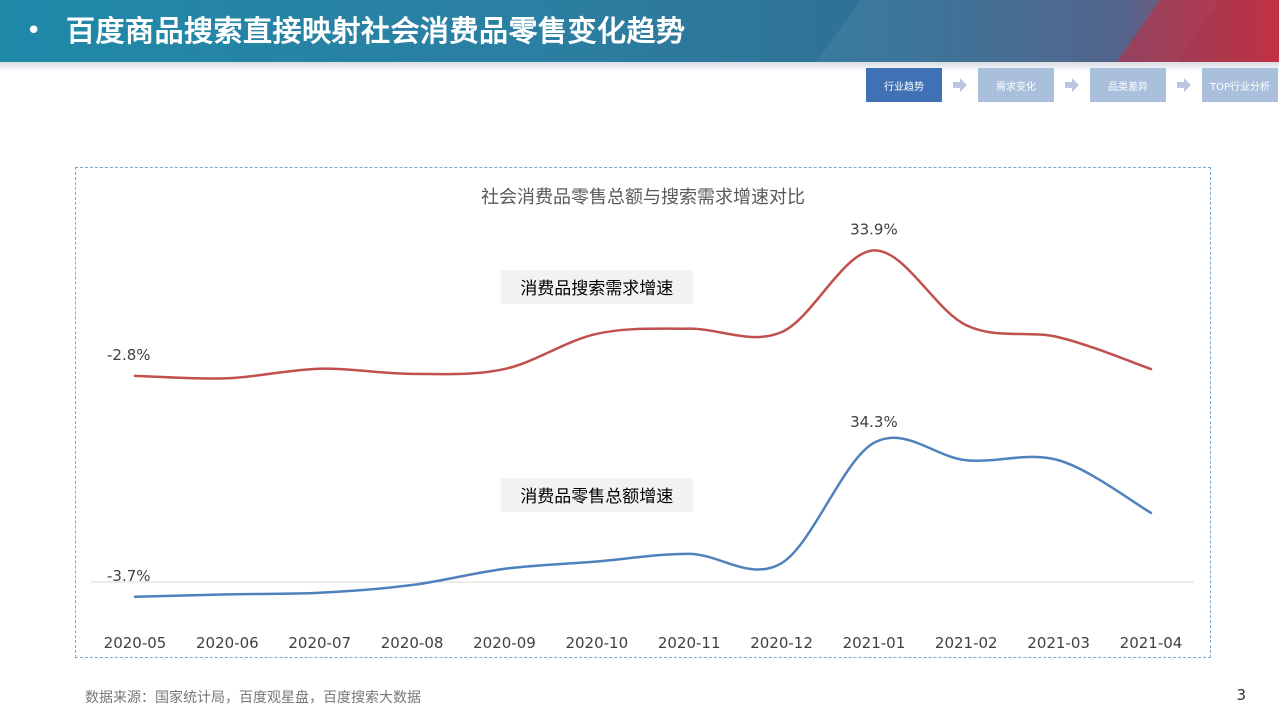 Image resolution: width=1279 pixels, height=719 pixels. What do you see at coordinates (781, 643) in the screenshot?
I see `x-tick-label: 2020-12` at bounding box center [781, 643].